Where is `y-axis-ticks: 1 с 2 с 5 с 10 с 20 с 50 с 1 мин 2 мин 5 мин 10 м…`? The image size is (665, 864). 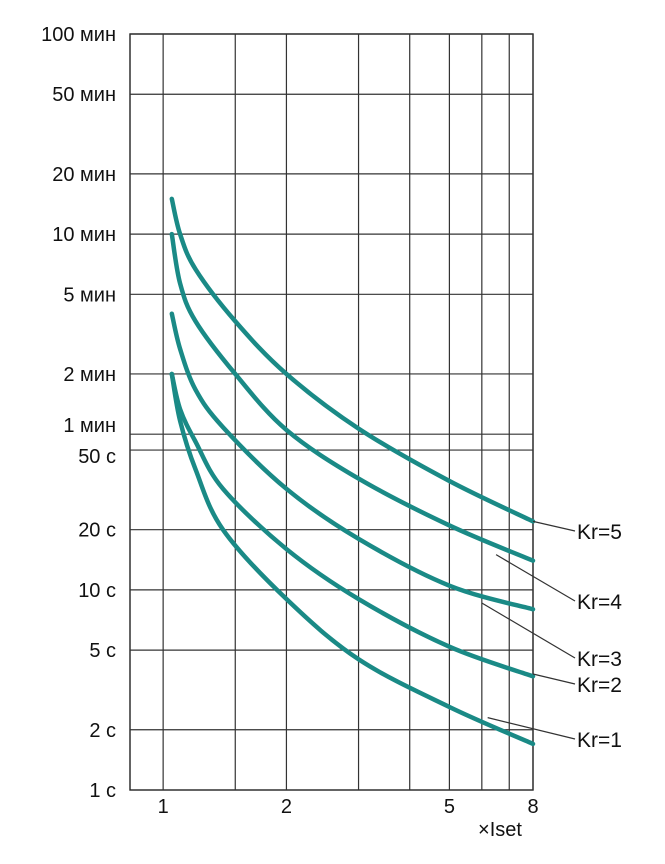 y-axis-ticks: 1 с 2 с 5 с 10 с 20 с 50 с 1 мин 2 мин 5 мин 10 м… is located at coordinates (78, 413).